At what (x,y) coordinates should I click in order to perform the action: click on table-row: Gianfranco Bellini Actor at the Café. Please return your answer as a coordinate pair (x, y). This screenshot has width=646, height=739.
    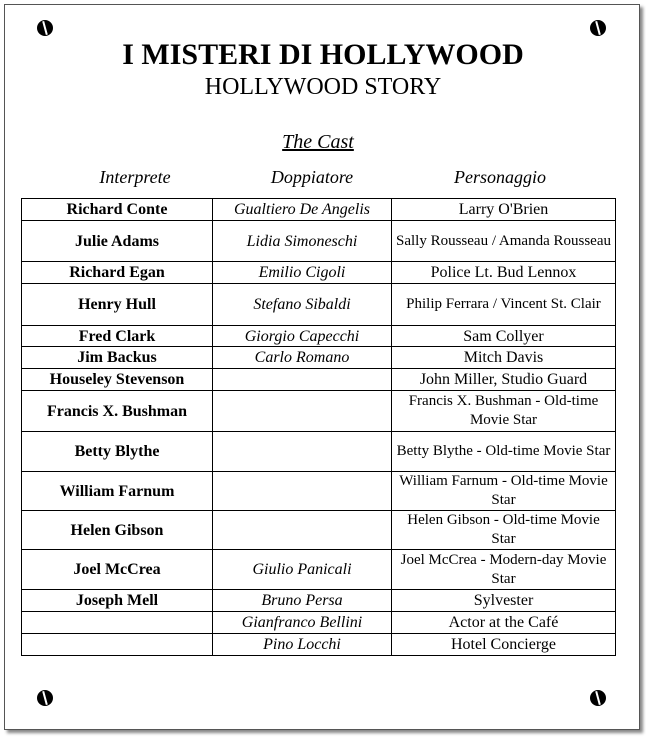
    Looking at the image, I should click on (318, 622).